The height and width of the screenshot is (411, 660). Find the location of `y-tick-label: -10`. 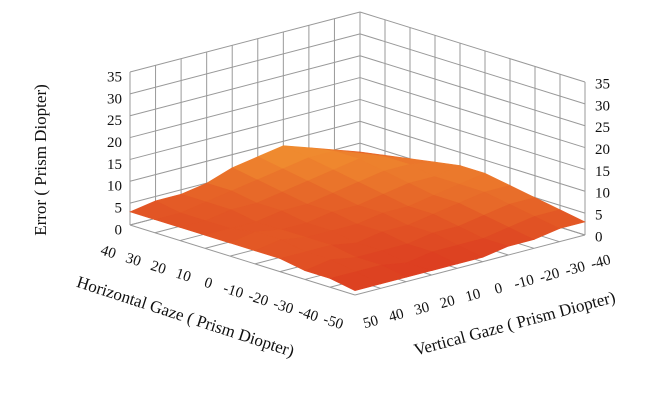

y-tick-label: -10 is located at coordinates (523, 282).